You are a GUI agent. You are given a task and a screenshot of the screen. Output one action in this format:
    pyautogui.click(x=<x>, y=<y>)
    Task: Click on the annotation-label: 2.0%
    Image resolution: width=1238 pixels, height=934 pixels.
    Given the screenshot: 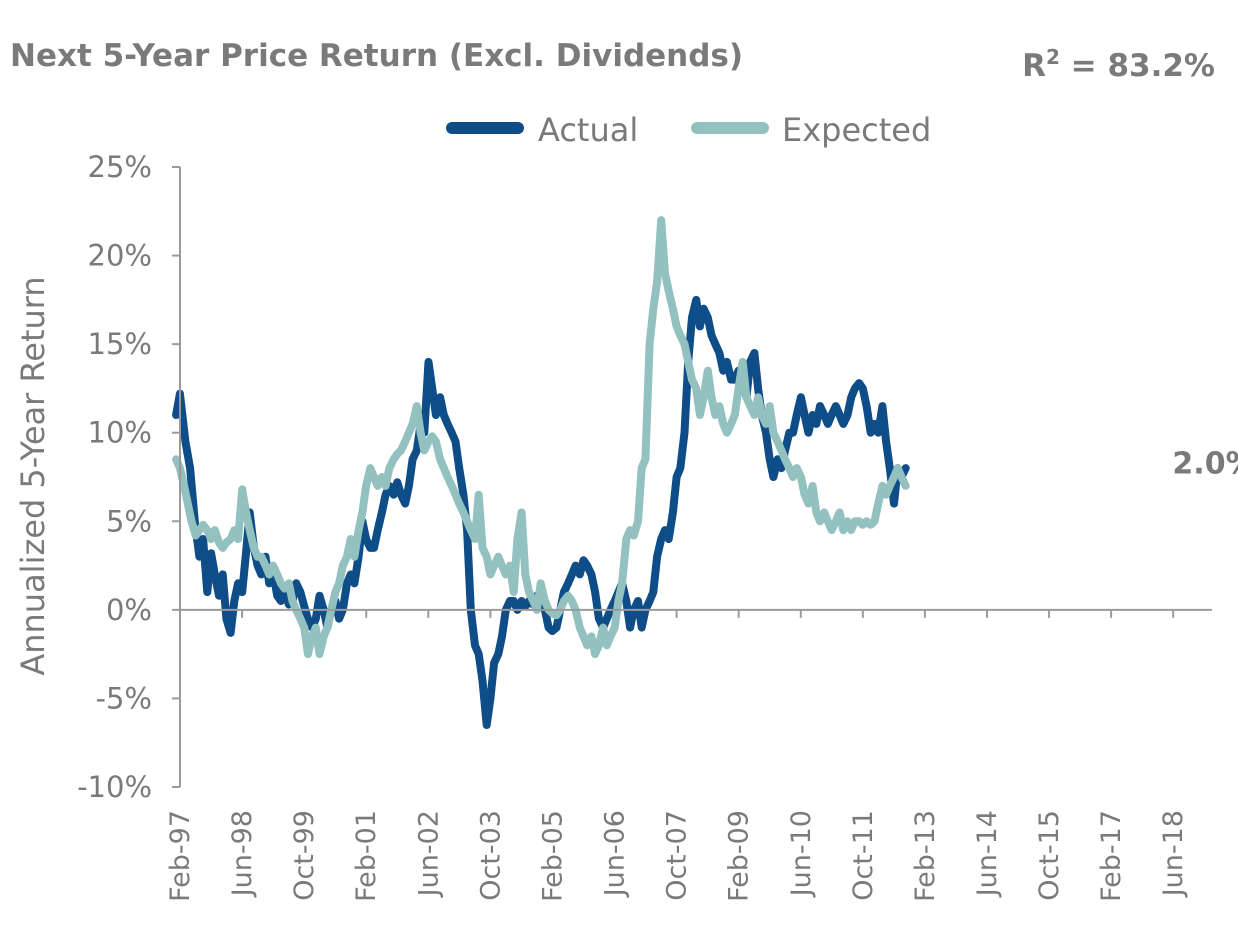 What is the action you would take?
    pyautogui.click(x=1205, y=463)
    